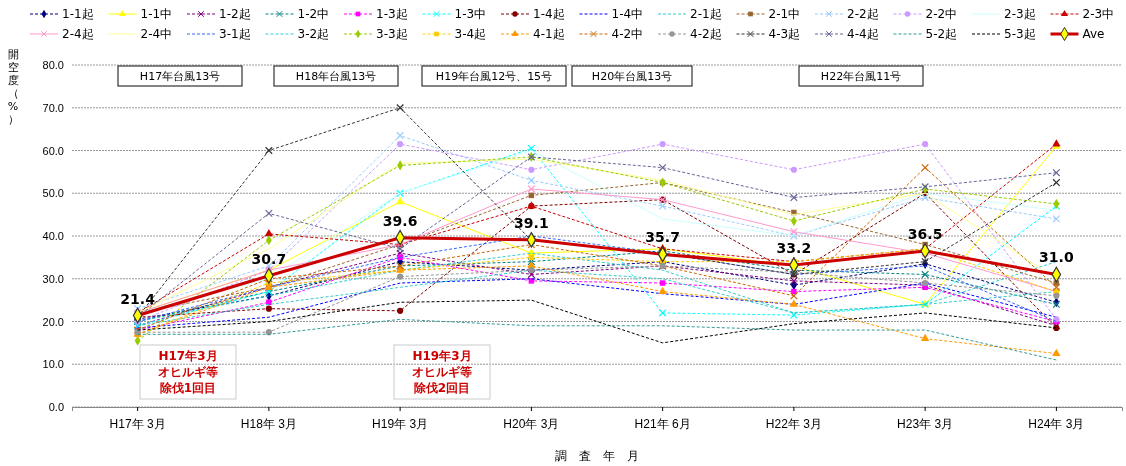  What do you see at coordinates (235, 34) in the screenshot?
I see `legend-label: 3-1起` at bounding box center [235, 34].